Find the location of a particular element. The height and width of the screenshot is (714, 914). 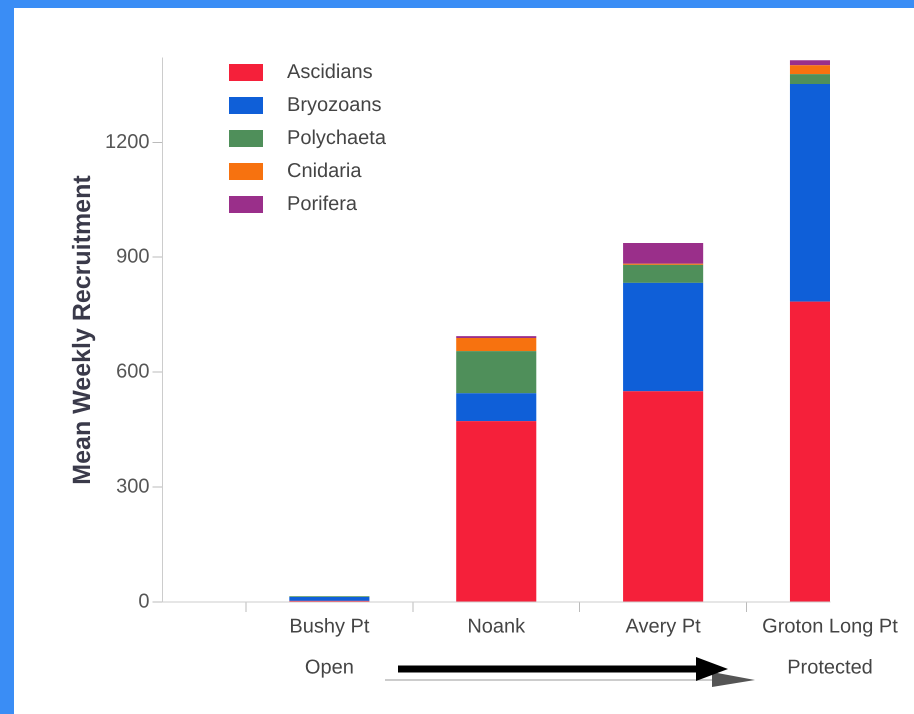

y-tick-label: 300 is located at coordinates (133, 487).